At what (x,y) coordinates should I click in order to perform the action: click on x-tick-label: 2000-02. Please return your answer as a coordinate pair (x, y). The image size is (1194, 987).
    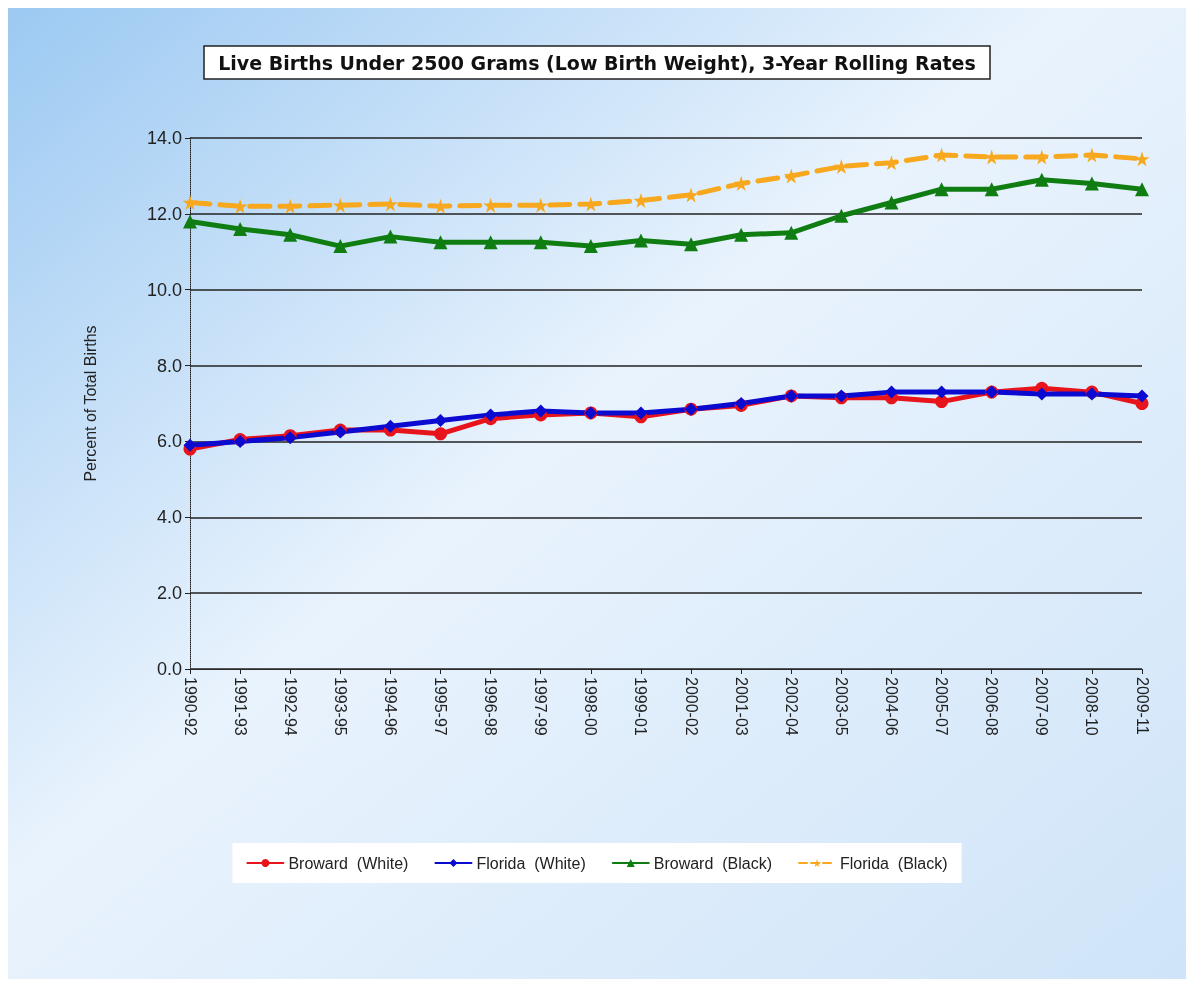
    Looking at the image, I should click on (691, 706).